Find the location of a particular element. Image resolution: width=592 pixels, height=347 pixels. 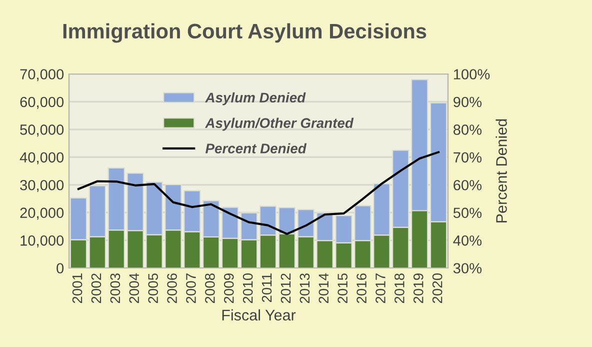

x-tick-label: 2009 is located at coordinates (229, 289).